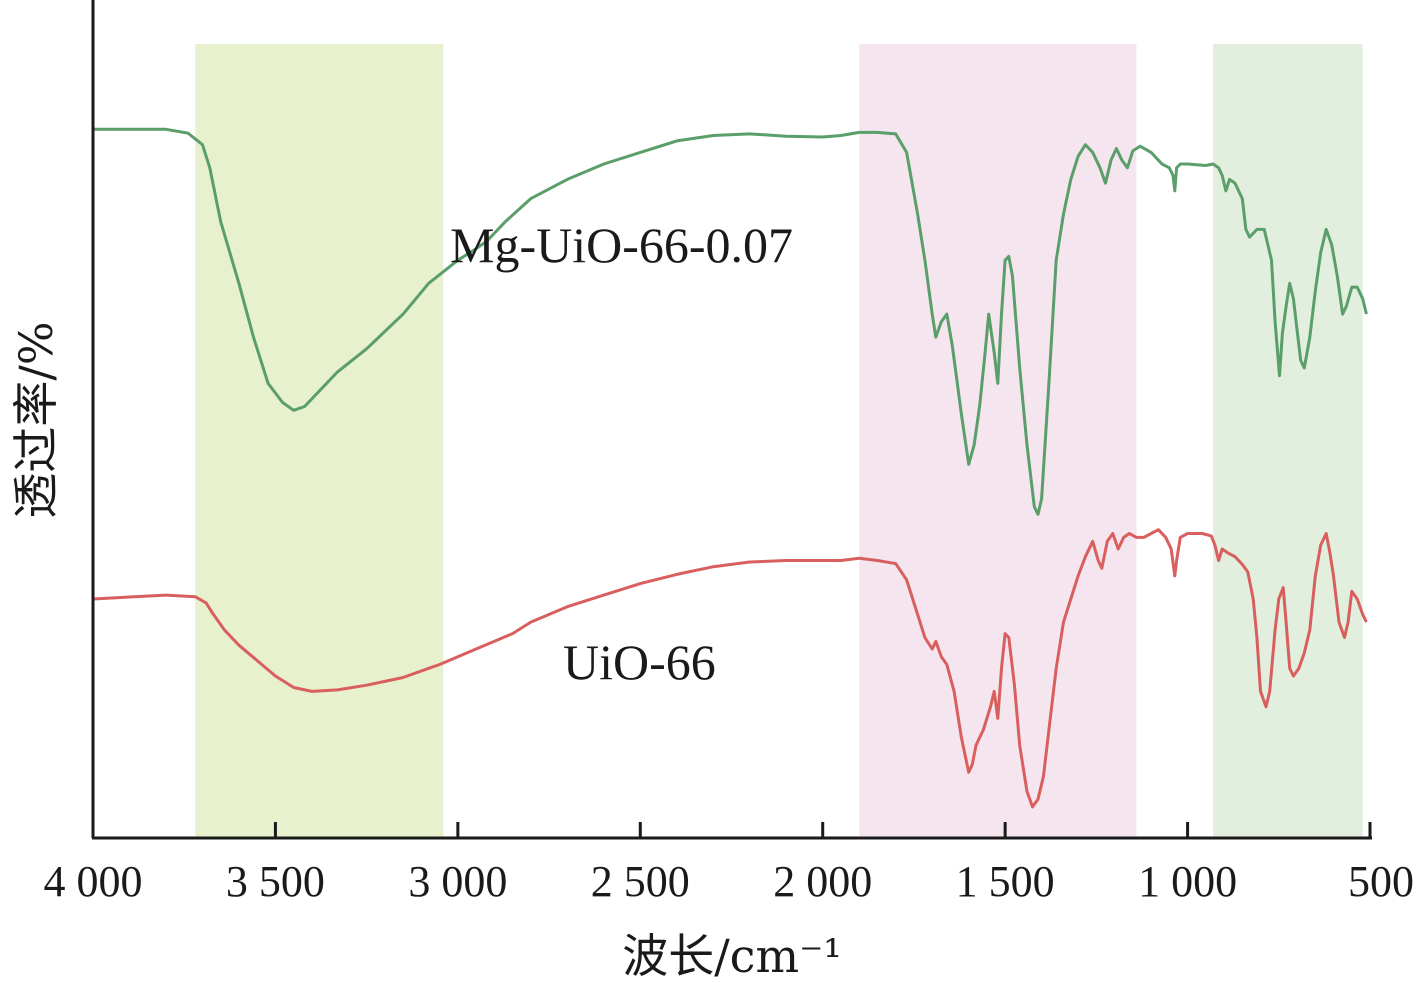 The height and width of the screenshot is (983, 1417). What do you see at coordinates (822, 881) in the screenshot?
I see `x-tick-label-2000: 2 000` at bounding box center [822, 881].